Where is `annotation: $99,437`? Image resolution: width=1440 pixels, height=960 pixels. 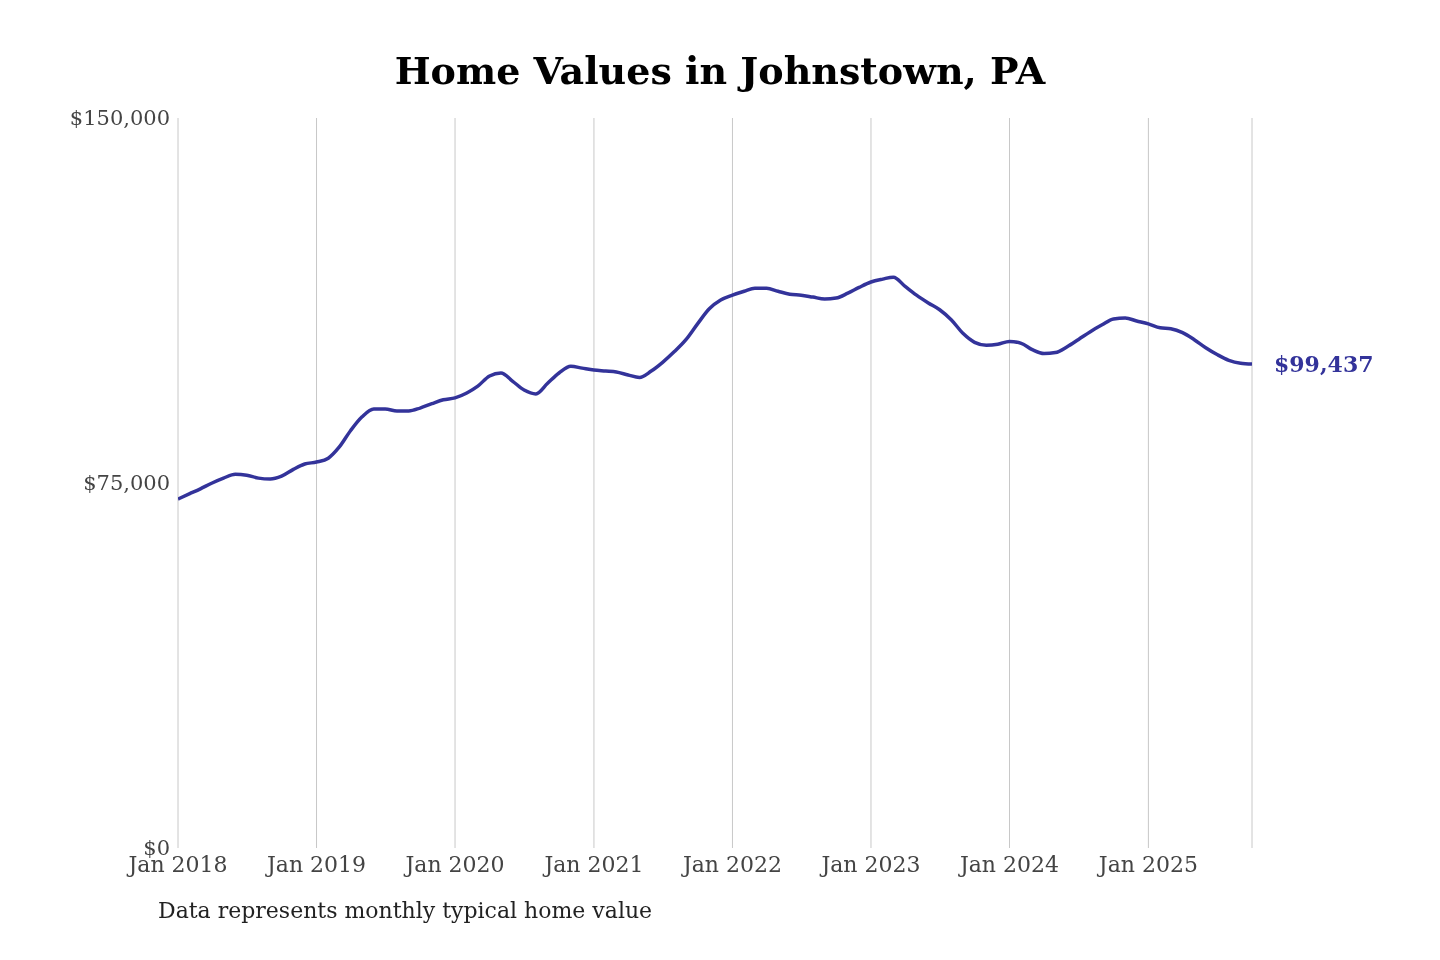 annotation: $99,437 is located at coordinates (1324, 363).